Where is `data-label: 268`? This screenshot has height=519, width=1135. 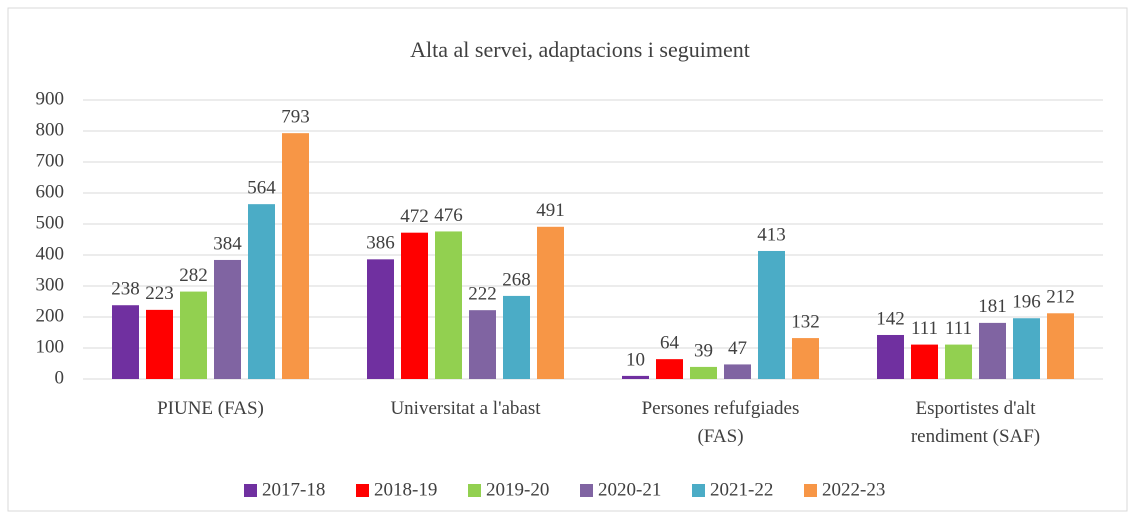
data-label: 268 is located at coordinates (516, 279).